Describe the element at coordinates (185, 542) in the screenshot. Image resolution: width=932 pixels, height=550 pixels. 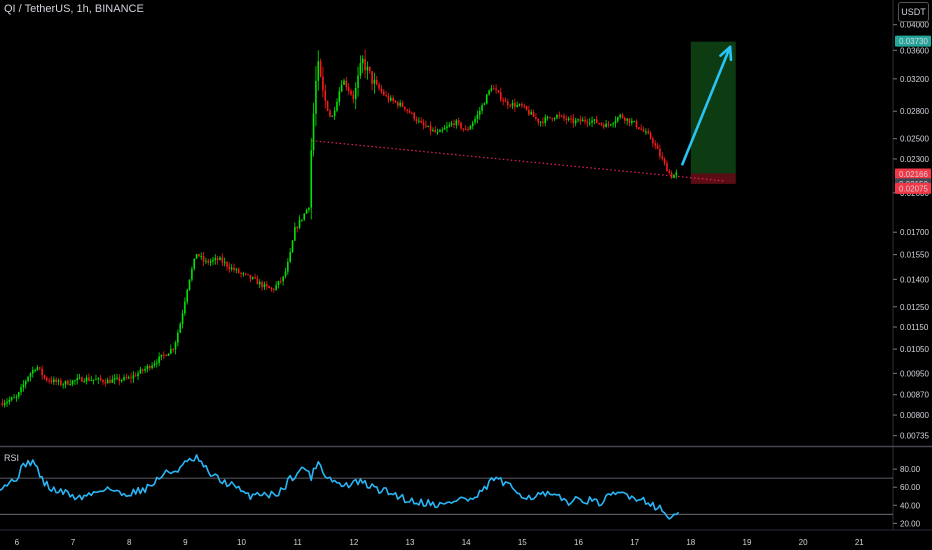
I see `time-tick-label: 9` at that location.